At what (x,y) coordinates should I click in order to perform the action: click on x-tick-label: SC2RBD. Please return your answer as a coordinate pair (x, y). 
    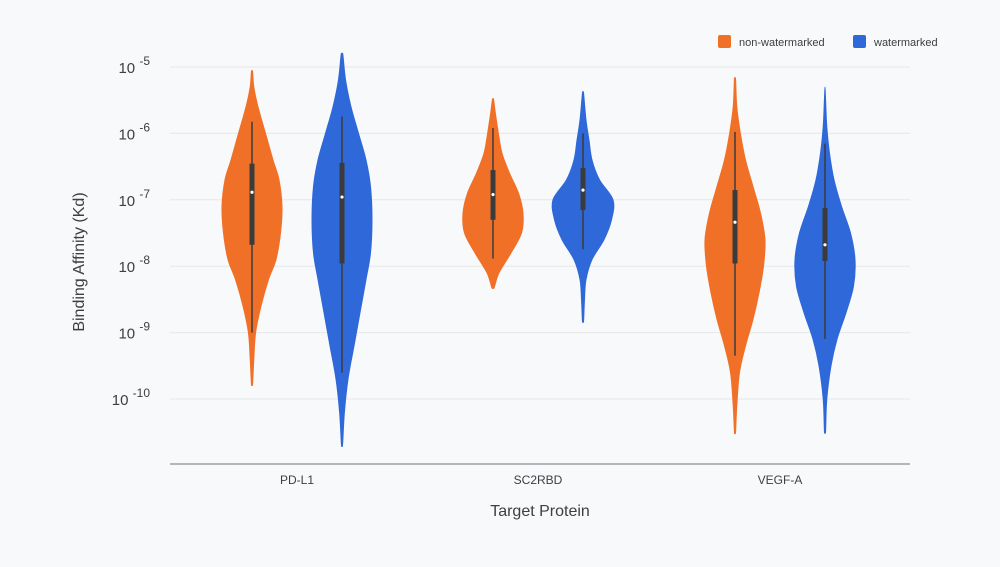
    Looking at the image, I should click on (538, 480).